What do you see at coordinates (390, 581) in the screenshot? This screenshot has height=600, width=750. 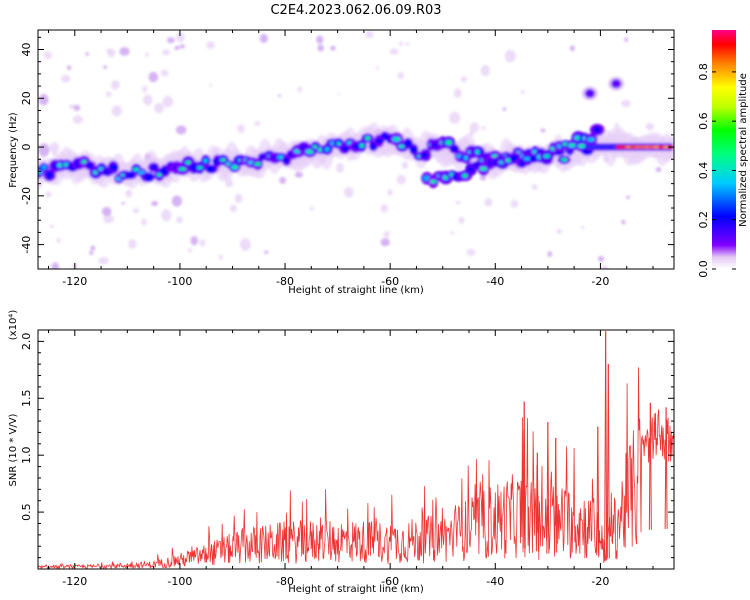 I see `snr-xtick-label: -60` at bounding box center [390, 581].